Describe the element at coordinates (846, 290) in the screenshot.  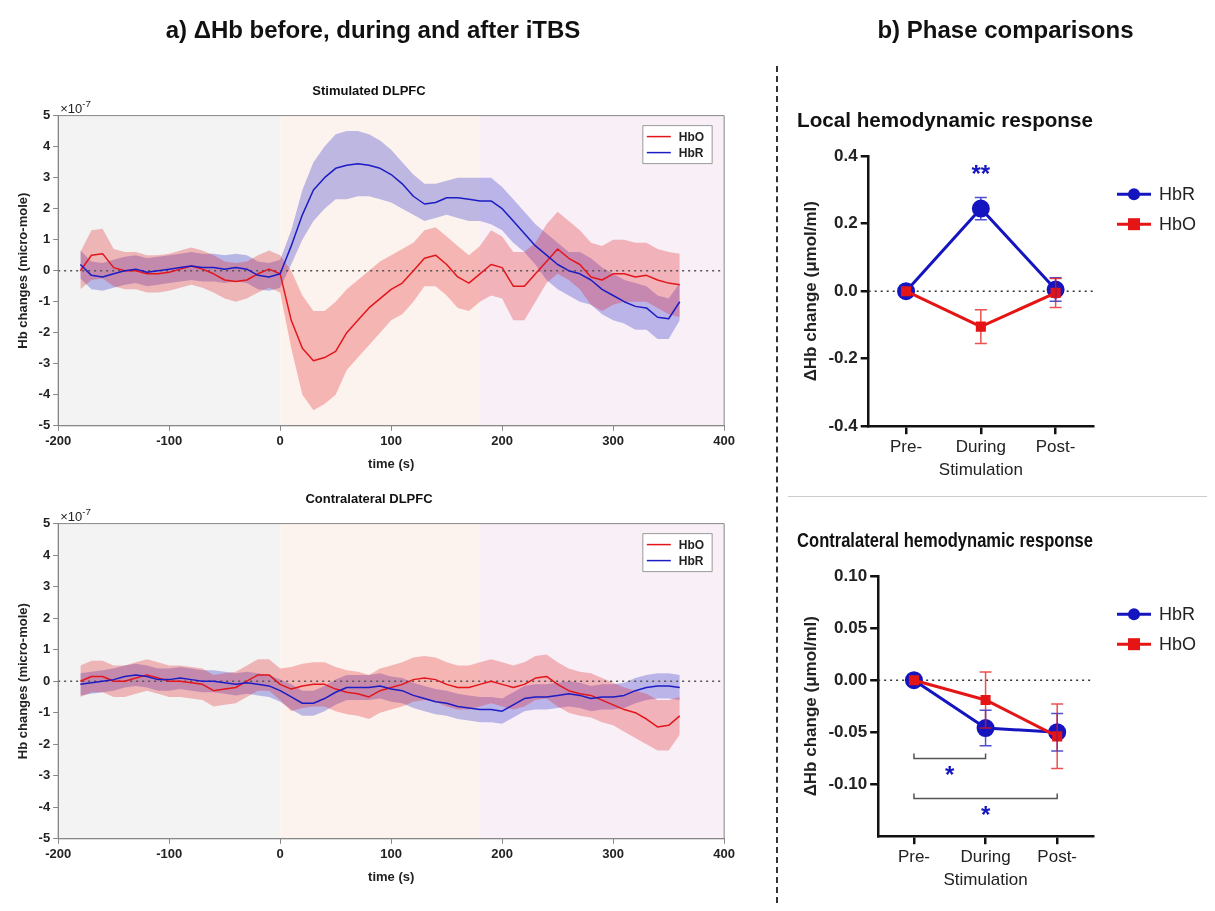
I see `y-tick-label: 0.0` at that location.